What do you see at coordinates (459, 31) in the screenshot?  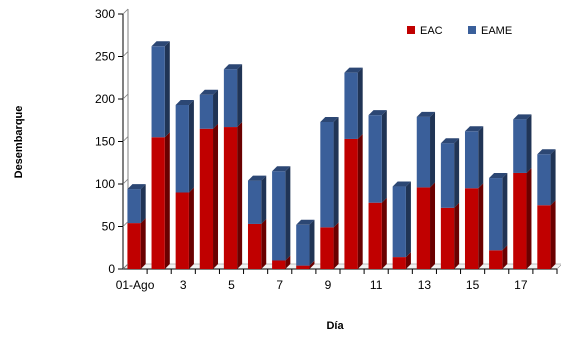 I see `legend: EAC EAME` at bounding box center [459, 31].